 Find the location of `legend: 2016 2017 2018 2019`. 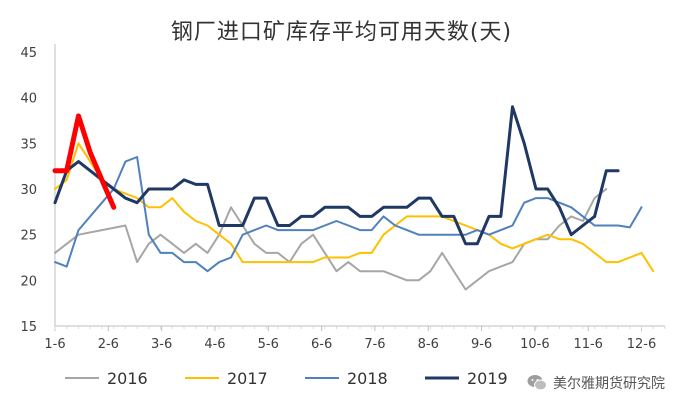

legend: 2016 2017 2018 2019 is located at coordinates (286, 378).